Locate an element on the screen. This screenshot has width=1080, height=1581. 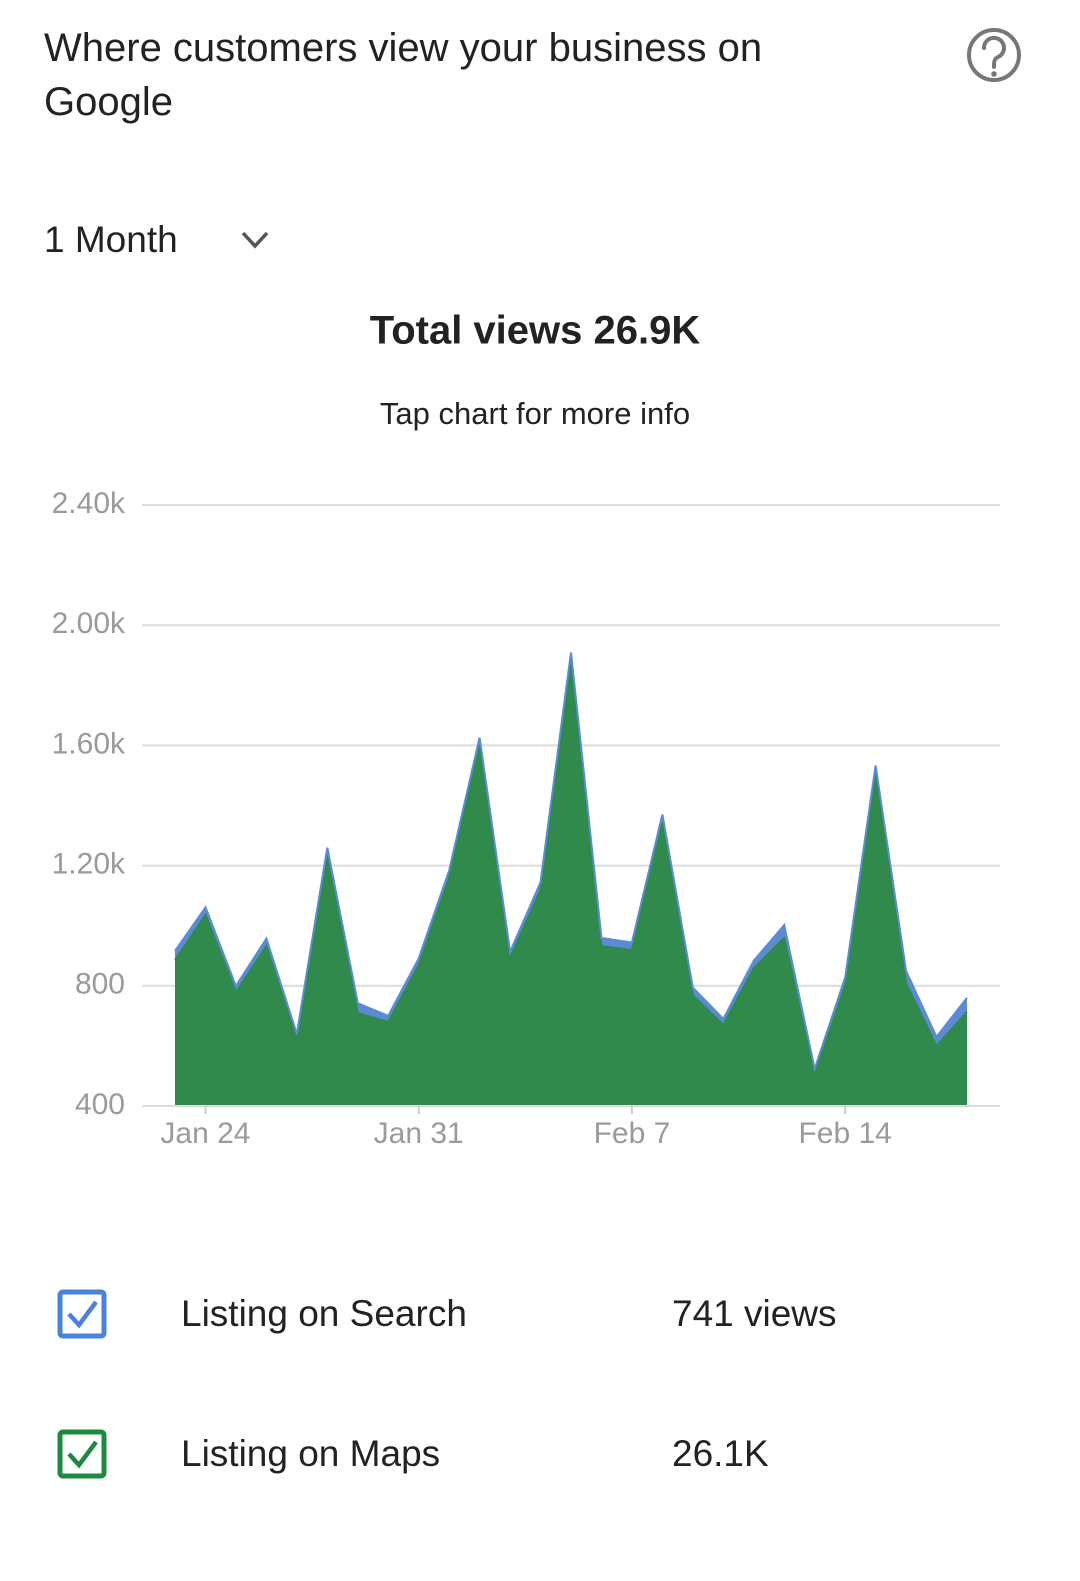
chevron is located at coordinates (255, 240).